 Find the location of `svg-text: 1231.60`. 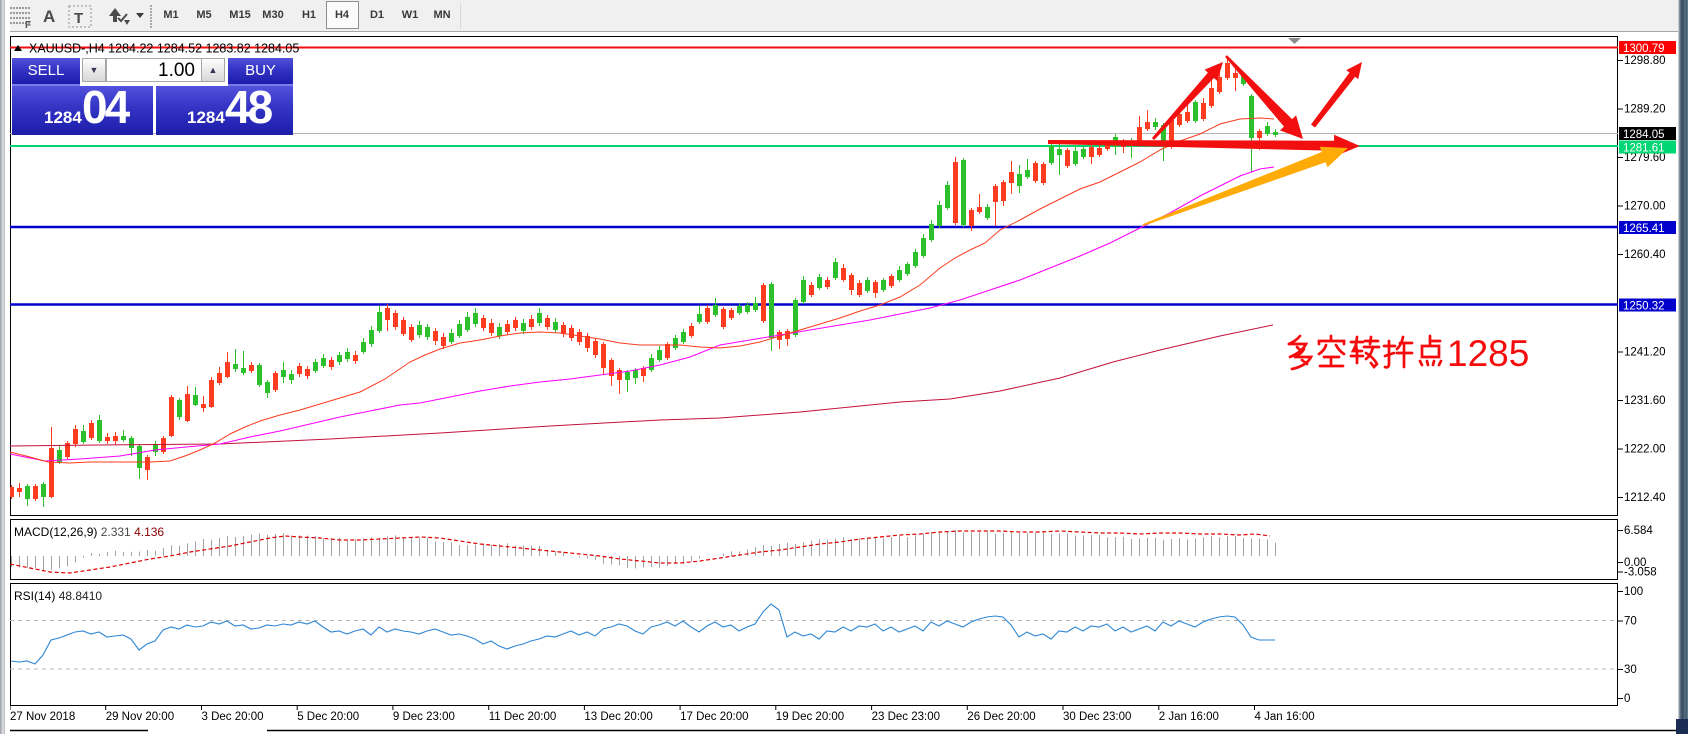

svg-text: 1231.60 is located at coordinates (1645, 401).